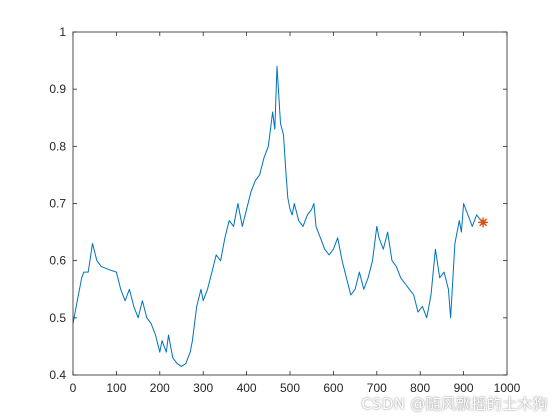 This screenshot has width=560, height=420. What do you see at coordinates (160, 388) in the screenshot?
I see `x-tick-label: 200` at bounding box center [160, 388].